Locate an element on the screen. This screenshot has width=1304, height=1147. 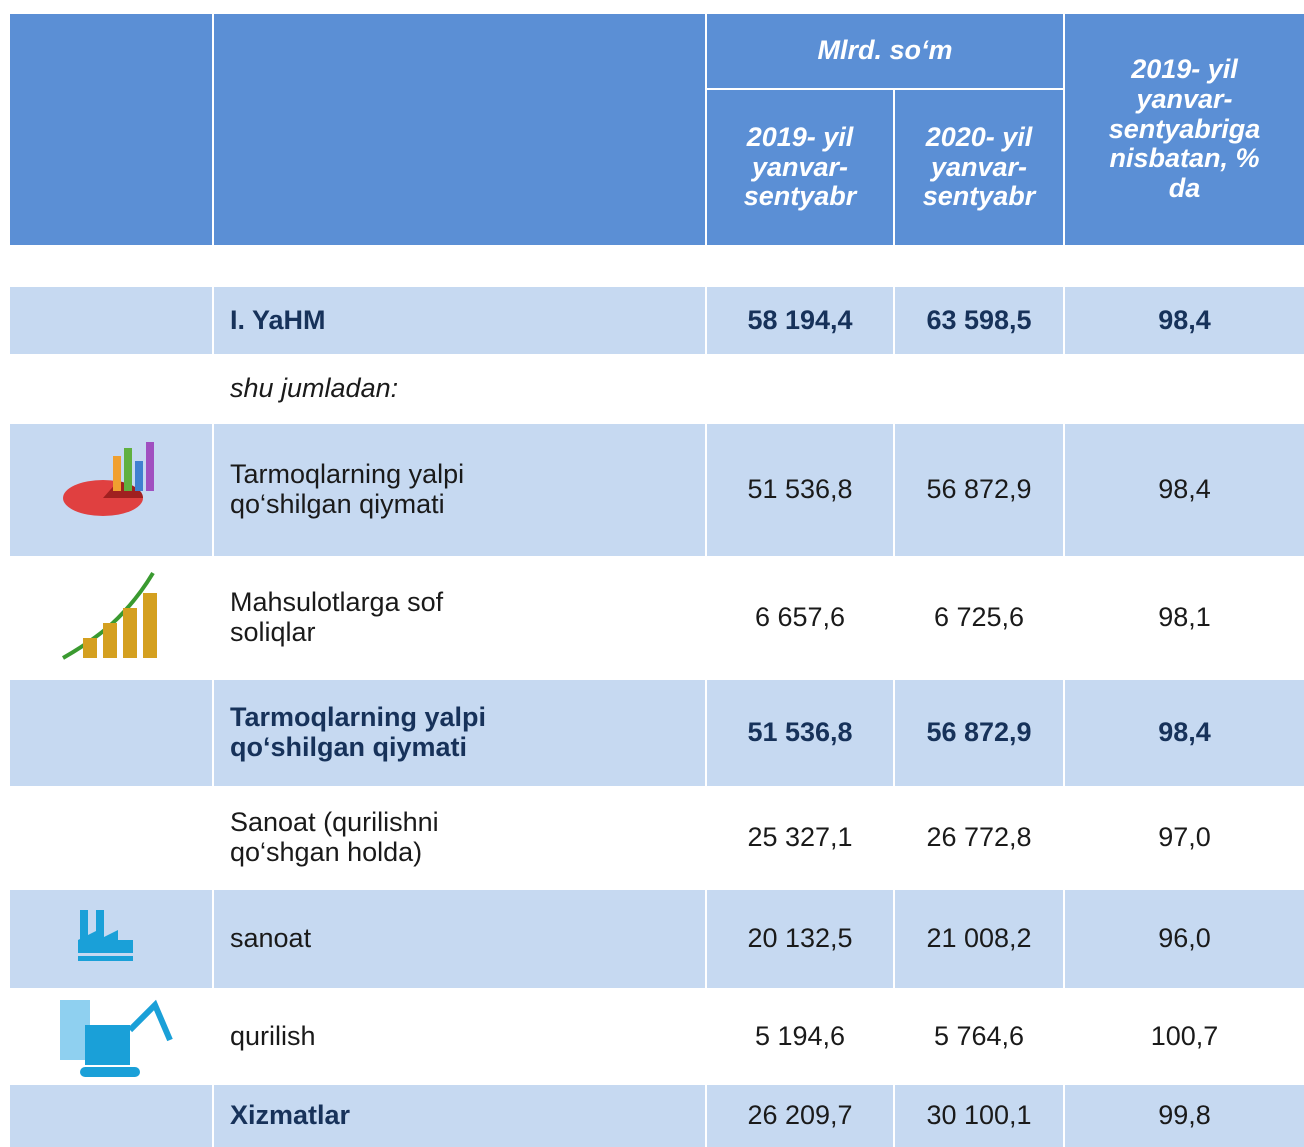
value-cell: 58 194,4 is located at coordinates (800, 320).